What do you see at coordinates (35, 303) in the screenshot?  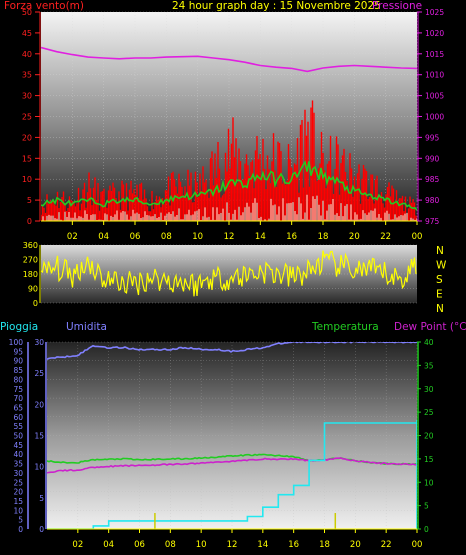 I see `direction-tick-label: 0` at bounding box center [35, 303].